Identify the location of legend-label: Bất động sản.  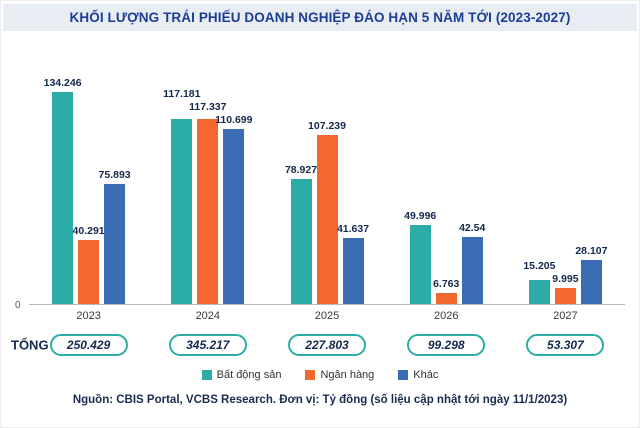
(249, 375).